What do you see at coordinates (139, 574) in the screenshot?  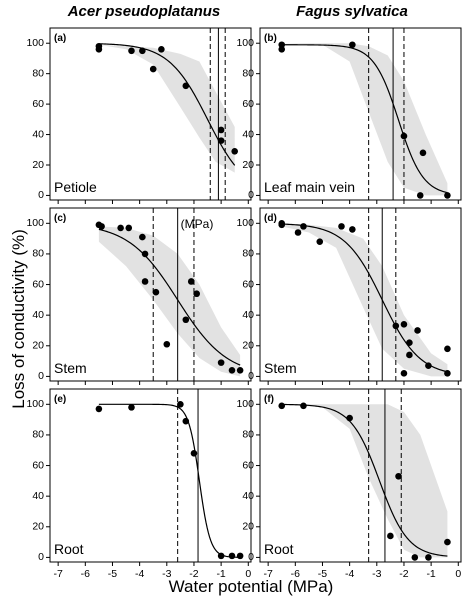 I see `x-tick-label-3: -4` at bounding box center [139, 574].